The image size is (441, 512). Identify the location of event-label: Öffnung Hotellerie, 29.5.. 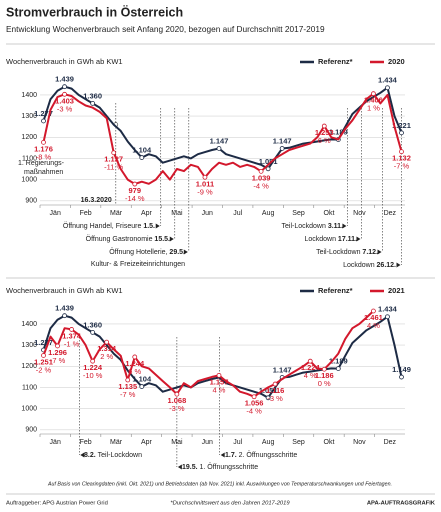
(147, 252).